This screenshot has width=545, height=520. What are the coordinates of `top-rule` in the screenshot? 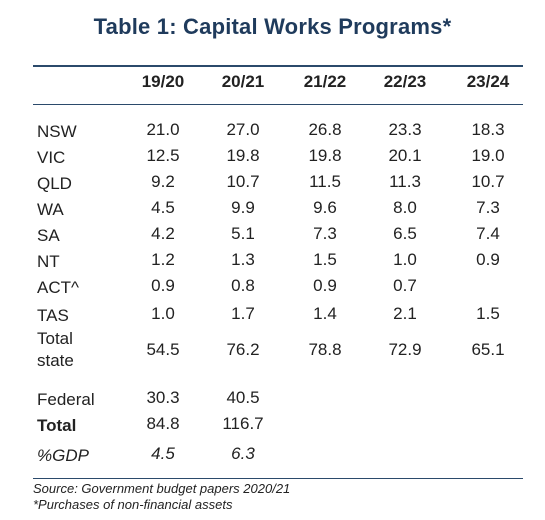 It's located at (278, 66).